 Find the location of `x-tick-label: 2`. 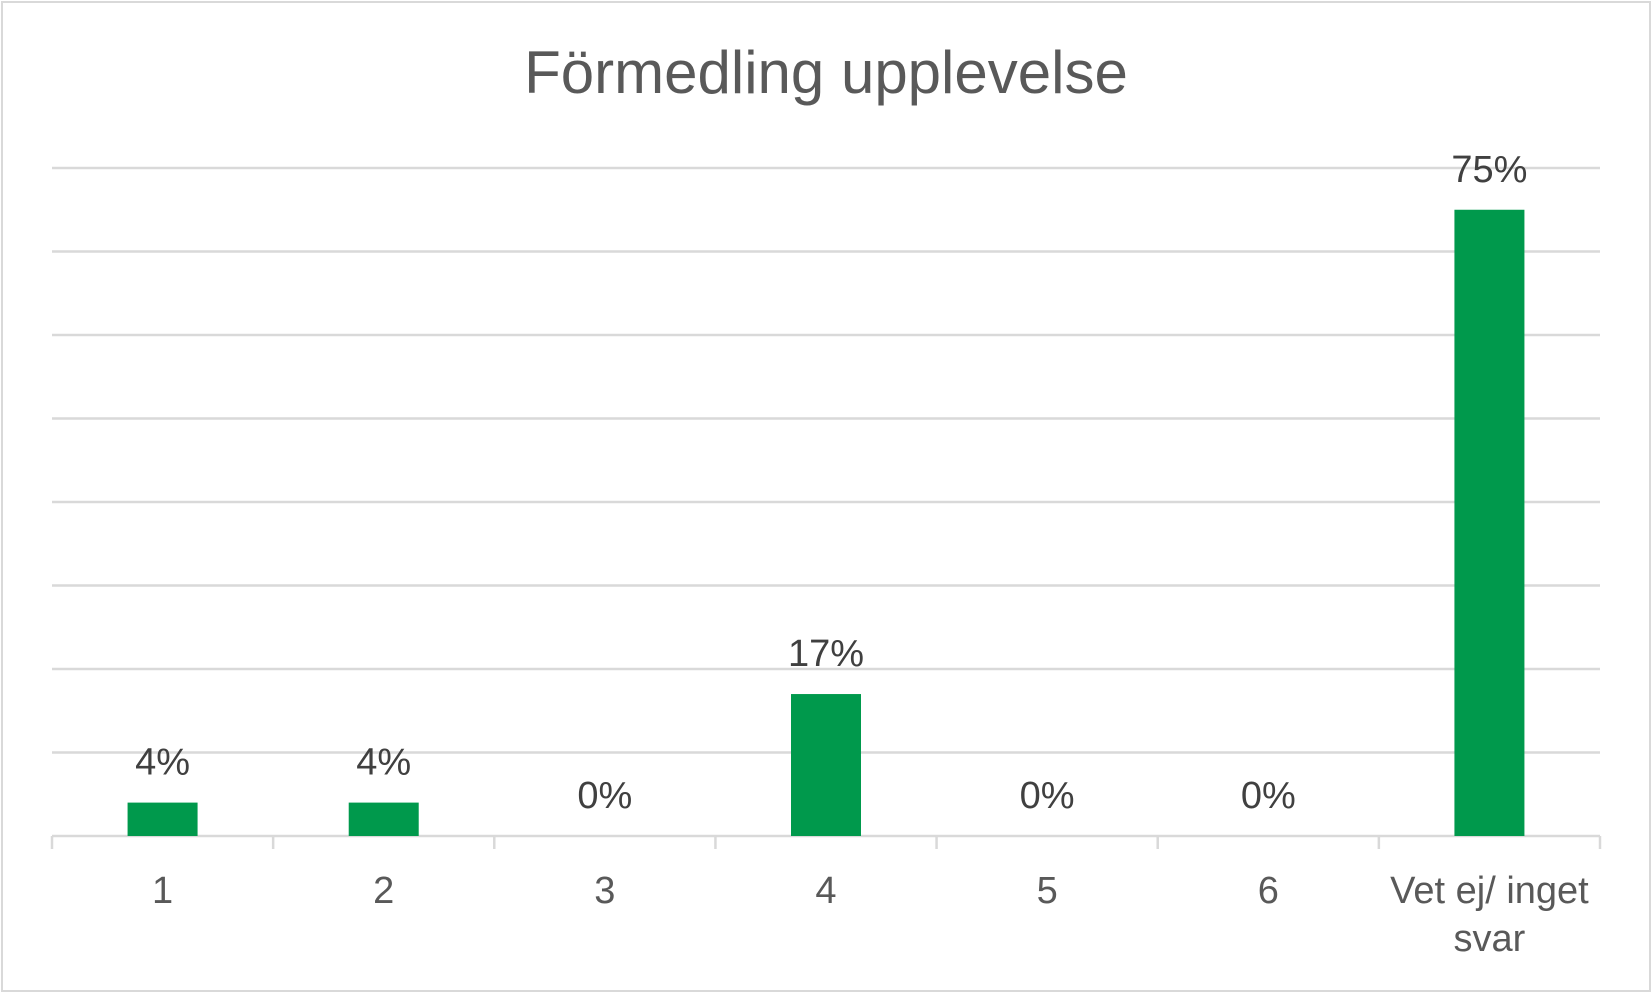

x-tick-label: 2 is located at coordinates (383, 891).